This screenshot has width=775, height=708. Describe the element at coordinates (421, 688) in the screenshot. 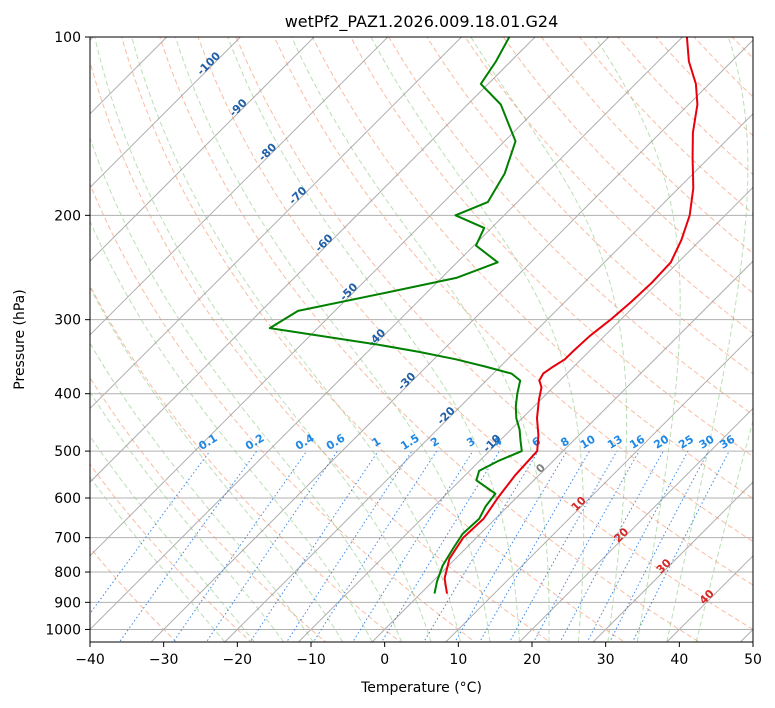

I see `x-axis-label: Temperature (°C)` at that location.